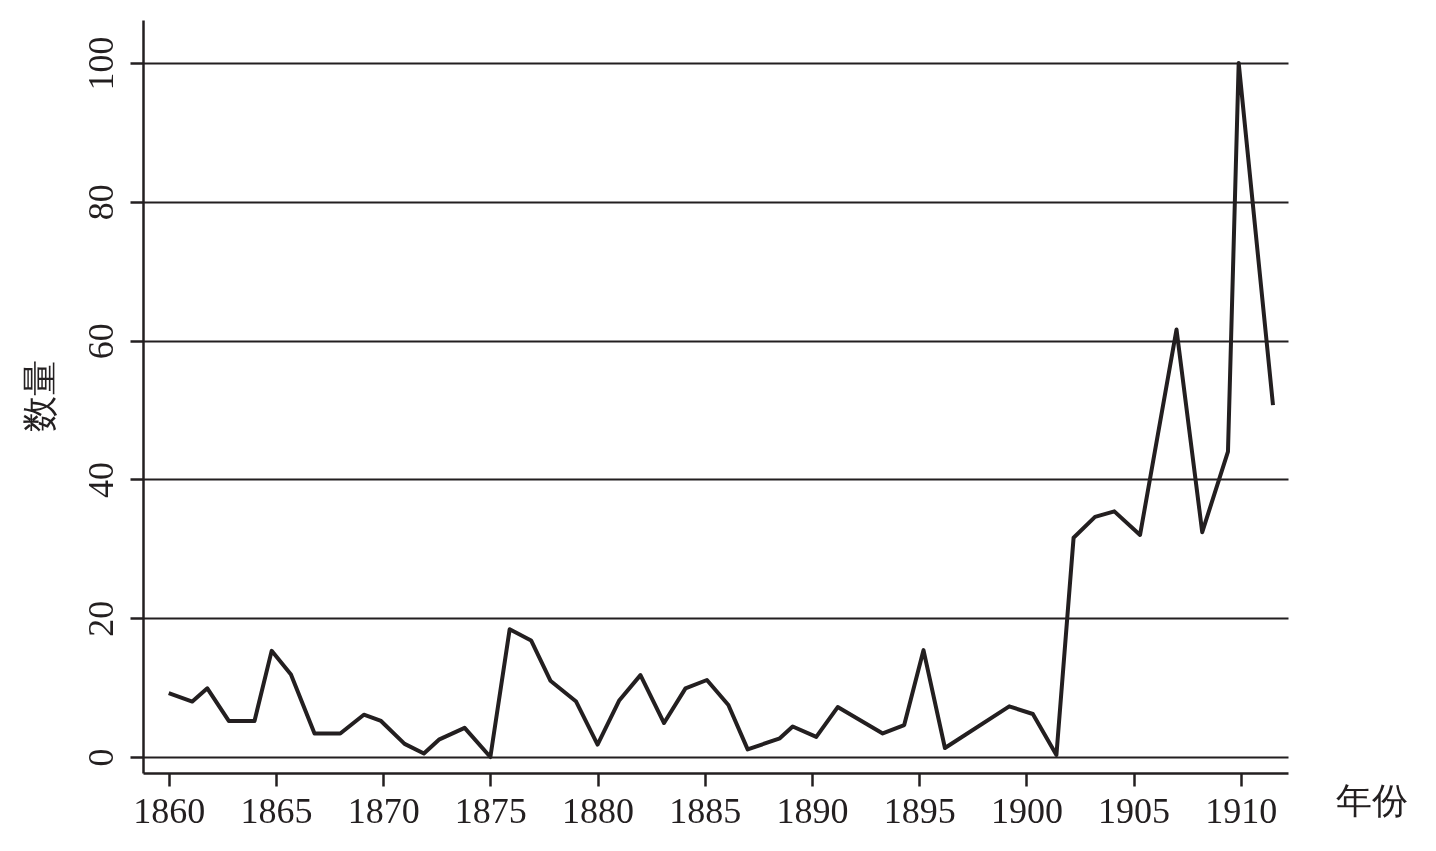 This screenshot has width=1436, height=851. What do you see at coordinates (100, 202) in the screenshot?
I see `y-tick-label: 80` at bounding box center [100, 202].